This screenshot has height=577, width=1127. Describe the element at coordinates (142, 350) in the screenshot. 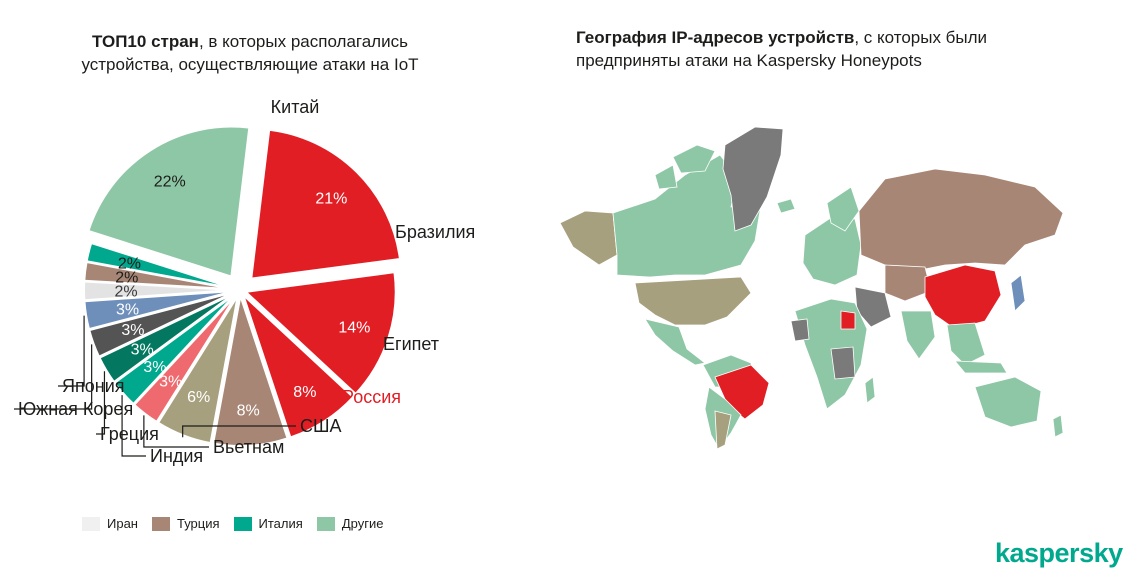

I see `pie-value-label-греция: 3%` at that location.